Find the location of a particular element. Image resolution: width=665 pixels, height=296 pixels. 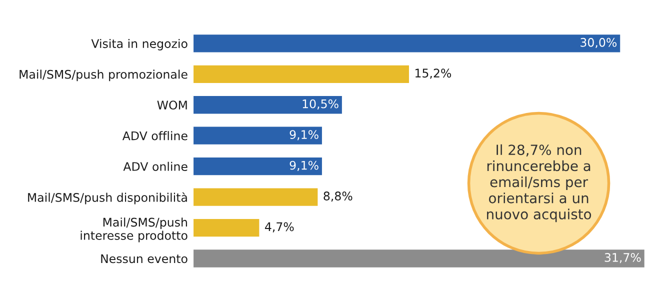

data-label: 10,5% is located at coordinates (320, 104).